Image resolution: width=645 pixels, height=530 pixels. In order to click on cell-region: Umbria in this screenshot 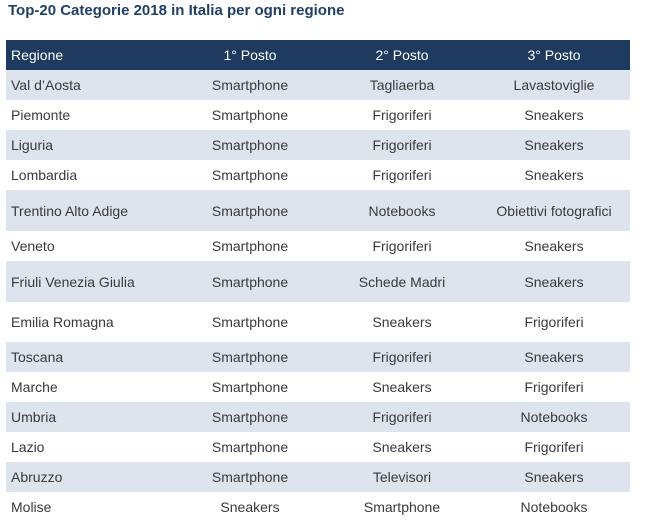, I will do `click(34, 417)`.